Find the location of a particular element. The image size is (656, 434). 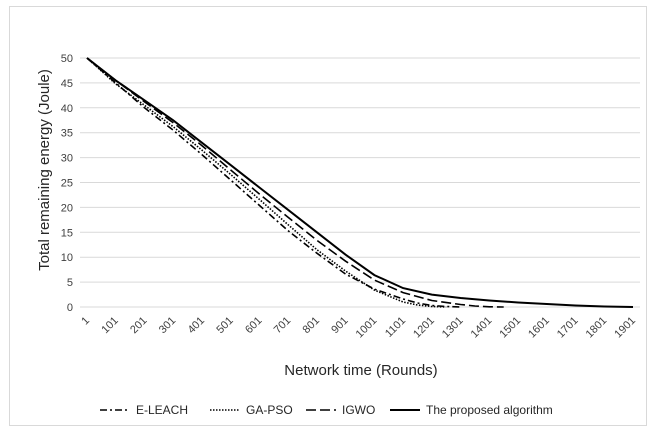

x-tick-label: 1 is located at coordinates (85, 321).